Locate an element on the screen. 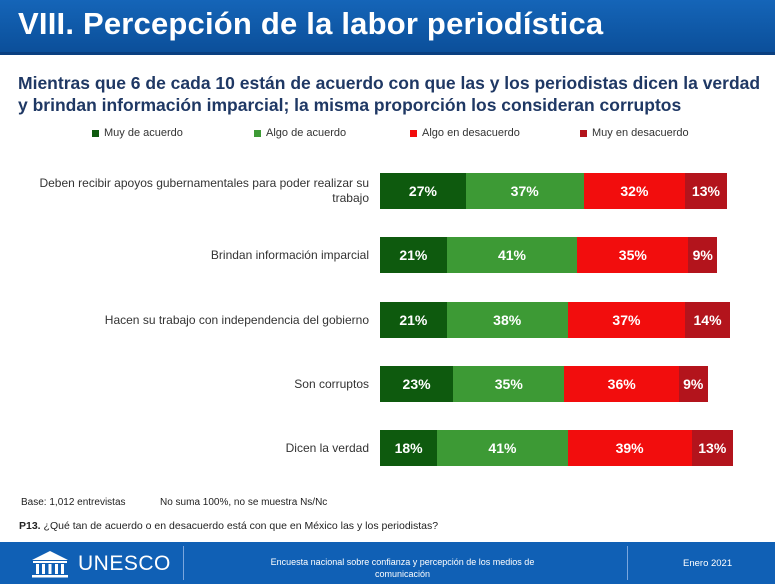 This screenshot has height=584, width=775. footer-bar is located at coordinates (387, 563).